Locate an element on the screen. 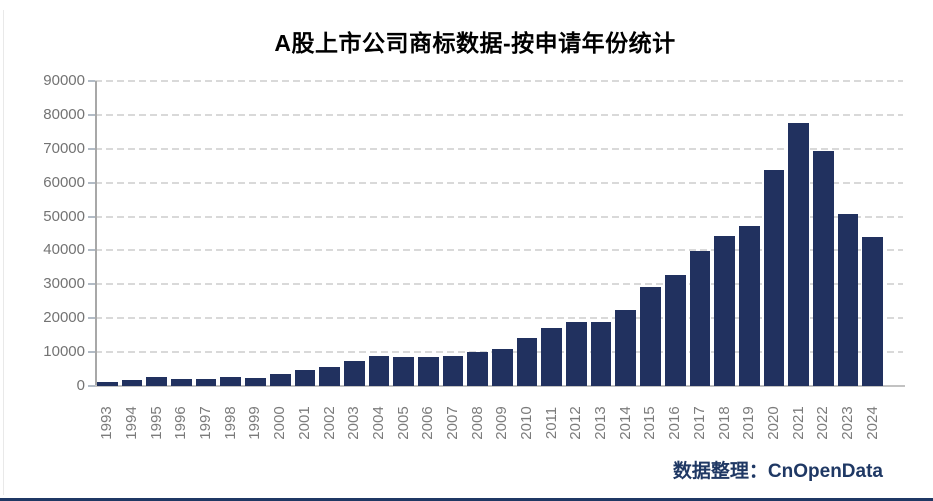 The height and width of the screenshot is (501, 933). bar-2021 is located at coordinates (798, 254).